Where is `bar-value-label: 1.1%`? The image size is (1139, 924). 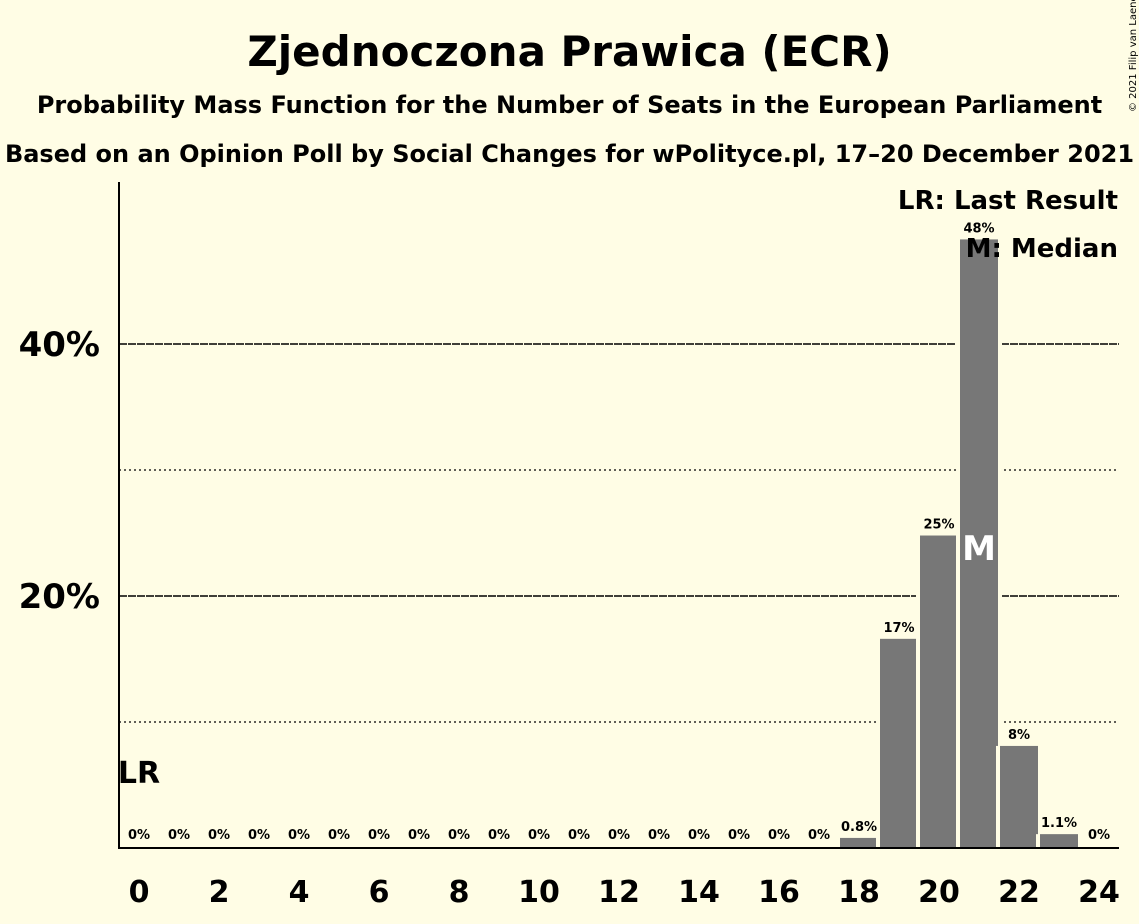 bar-value-label: 1.1% is located at coordinates (1059, 823).